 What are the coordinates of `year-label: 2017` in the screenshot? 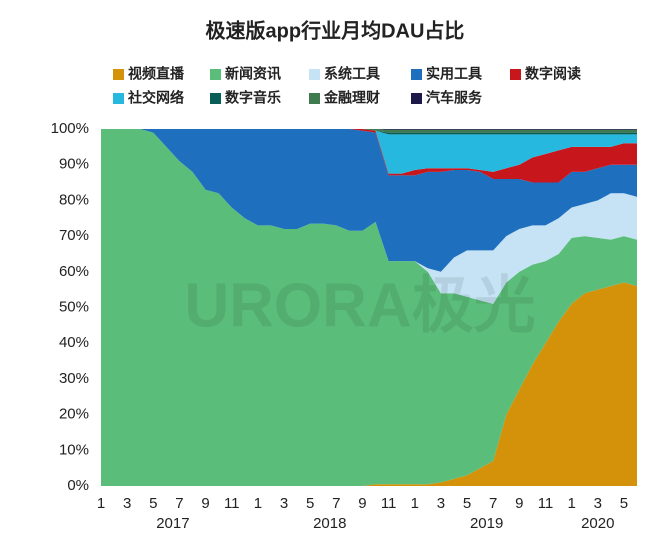 It's located at (172, 523).